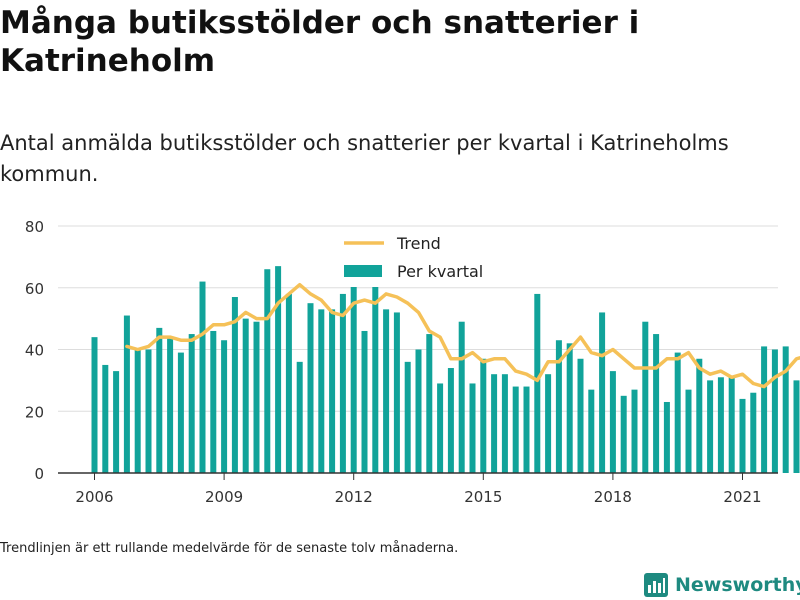 The height and width of the screenshot is (600, 800). What do you see at coordinates (94, 497) in the screenshot?
I see `x-tick-label: 2006` at bounding box center [94, 497].